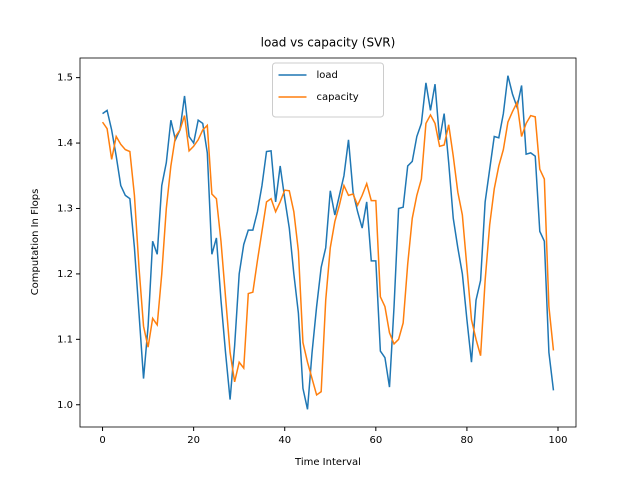 This screenshot has width=640, height=480. Describe the element at coordinates (375, 440) in the screenshot. I see `x-tick-label: 60` at that location.